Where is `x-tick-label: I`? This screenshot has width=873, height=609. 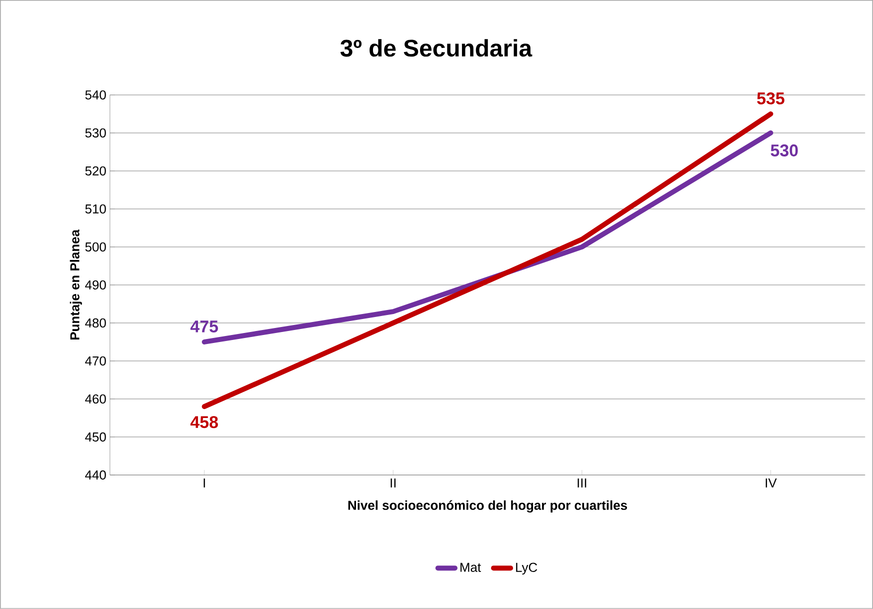
x-tick-label: I is located at coordinates (204, 483).